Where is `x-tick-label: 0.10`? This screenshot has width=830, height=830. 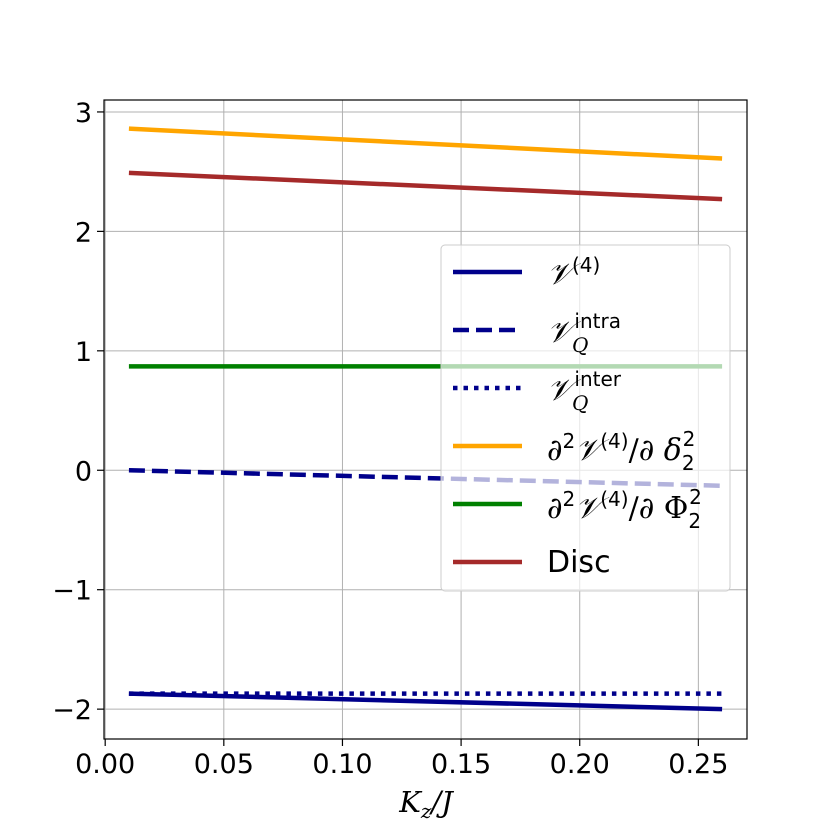
x-tick-label: 0.10 is located at coordinates (342, 764).